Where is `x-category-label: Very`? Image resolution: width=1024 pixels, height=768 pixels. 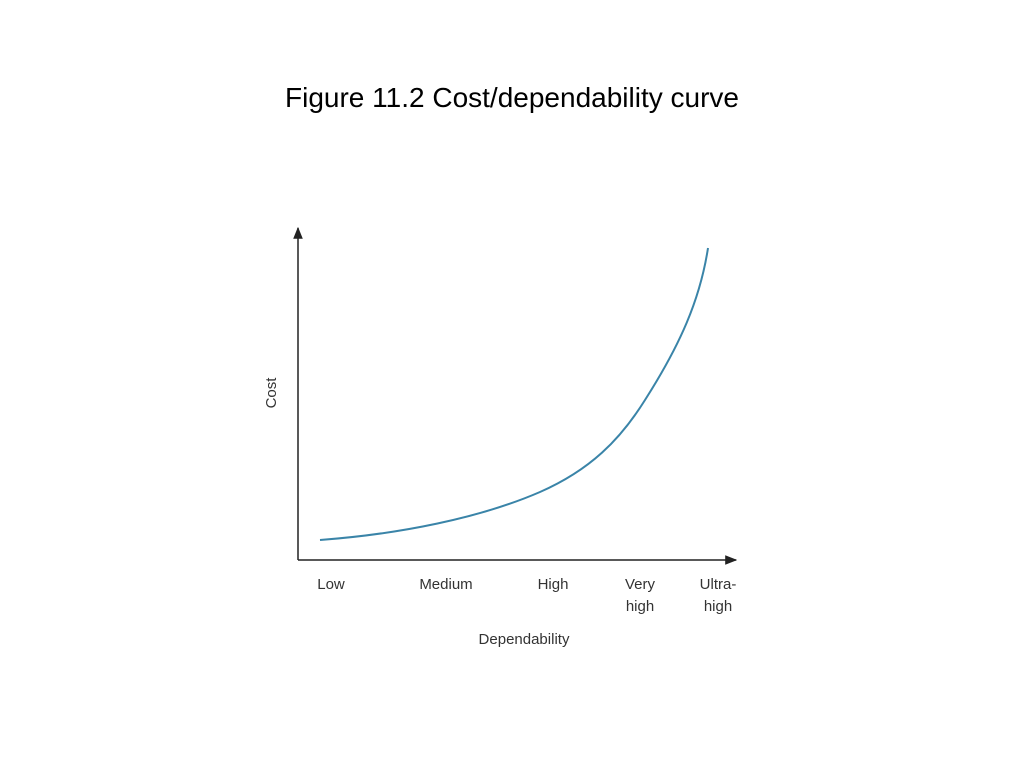
x-category-label: Very is located at coordinates (640, 584).